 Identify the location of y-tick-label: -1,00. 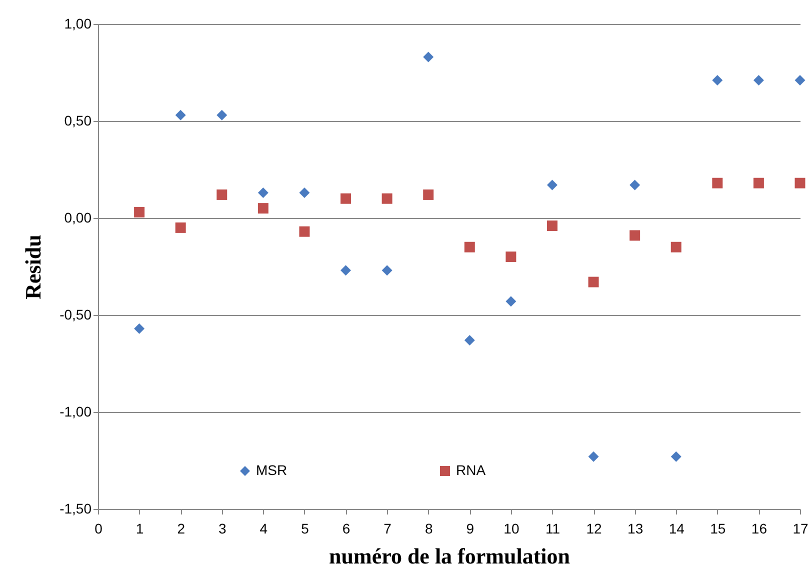
(76, 412).